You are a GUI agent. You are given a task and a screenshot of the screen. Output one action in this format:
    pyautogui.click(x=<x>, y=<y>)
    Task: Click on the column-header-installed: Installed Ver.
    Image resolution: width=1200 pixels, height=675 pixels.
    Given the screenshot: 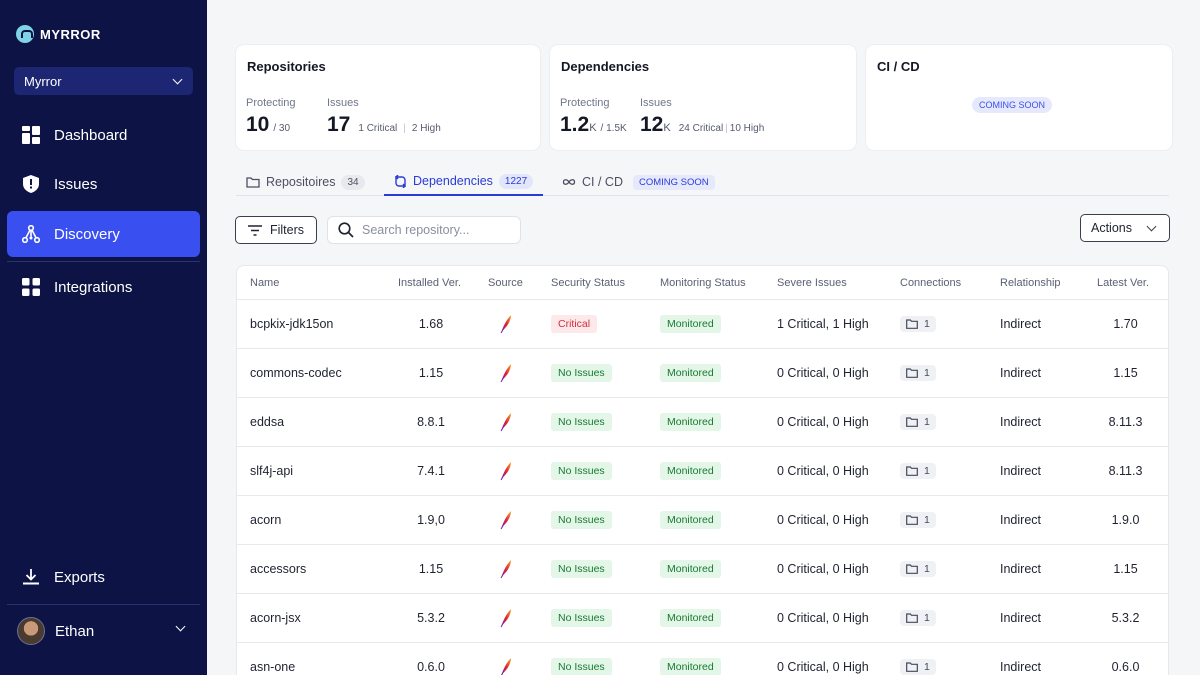 What is the action you would take?
    pyautogui.click(x=429, y=282)
    